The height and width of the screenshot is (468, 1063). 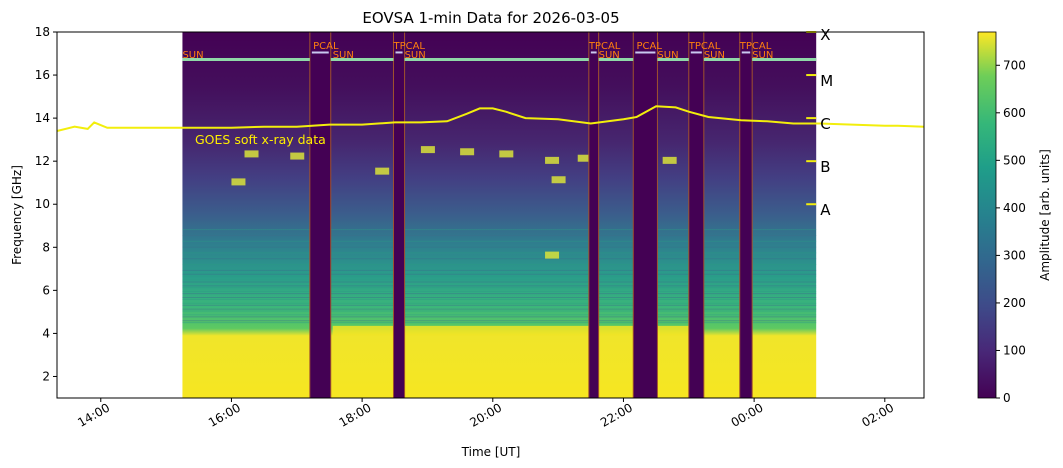 I want to click on goes-class-label: M, so click(x=826, y=81).